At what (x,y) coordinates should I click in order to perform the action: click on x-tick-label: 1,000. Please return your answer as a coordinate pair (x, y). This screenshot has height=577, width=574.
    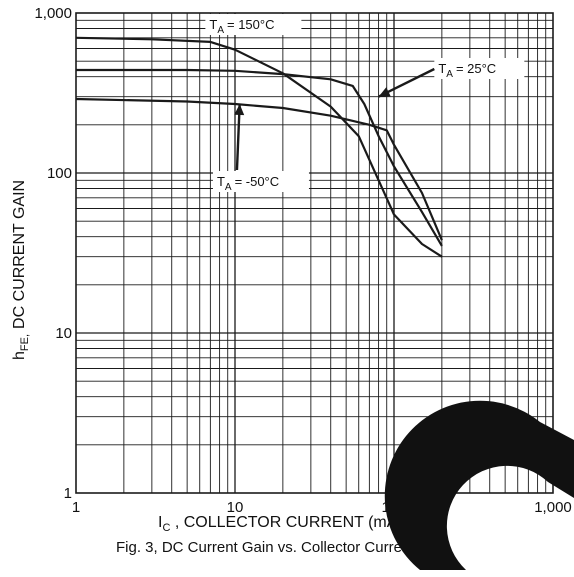
    Looking at the image, I should click on (553, 507).